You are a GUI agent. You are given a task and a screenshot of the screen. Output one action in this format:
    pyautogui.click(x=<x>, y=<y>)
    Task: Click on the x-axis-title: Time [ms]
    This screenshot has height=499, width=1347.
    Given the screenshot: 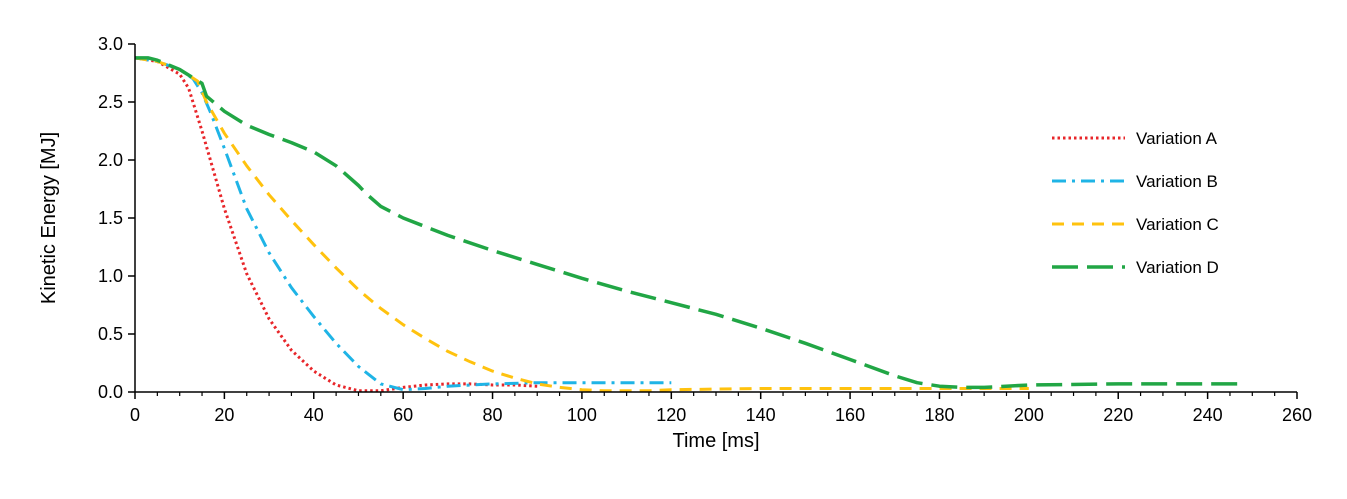 What is the action you would take?
    pyautogui.click(x=715, y=441)
    